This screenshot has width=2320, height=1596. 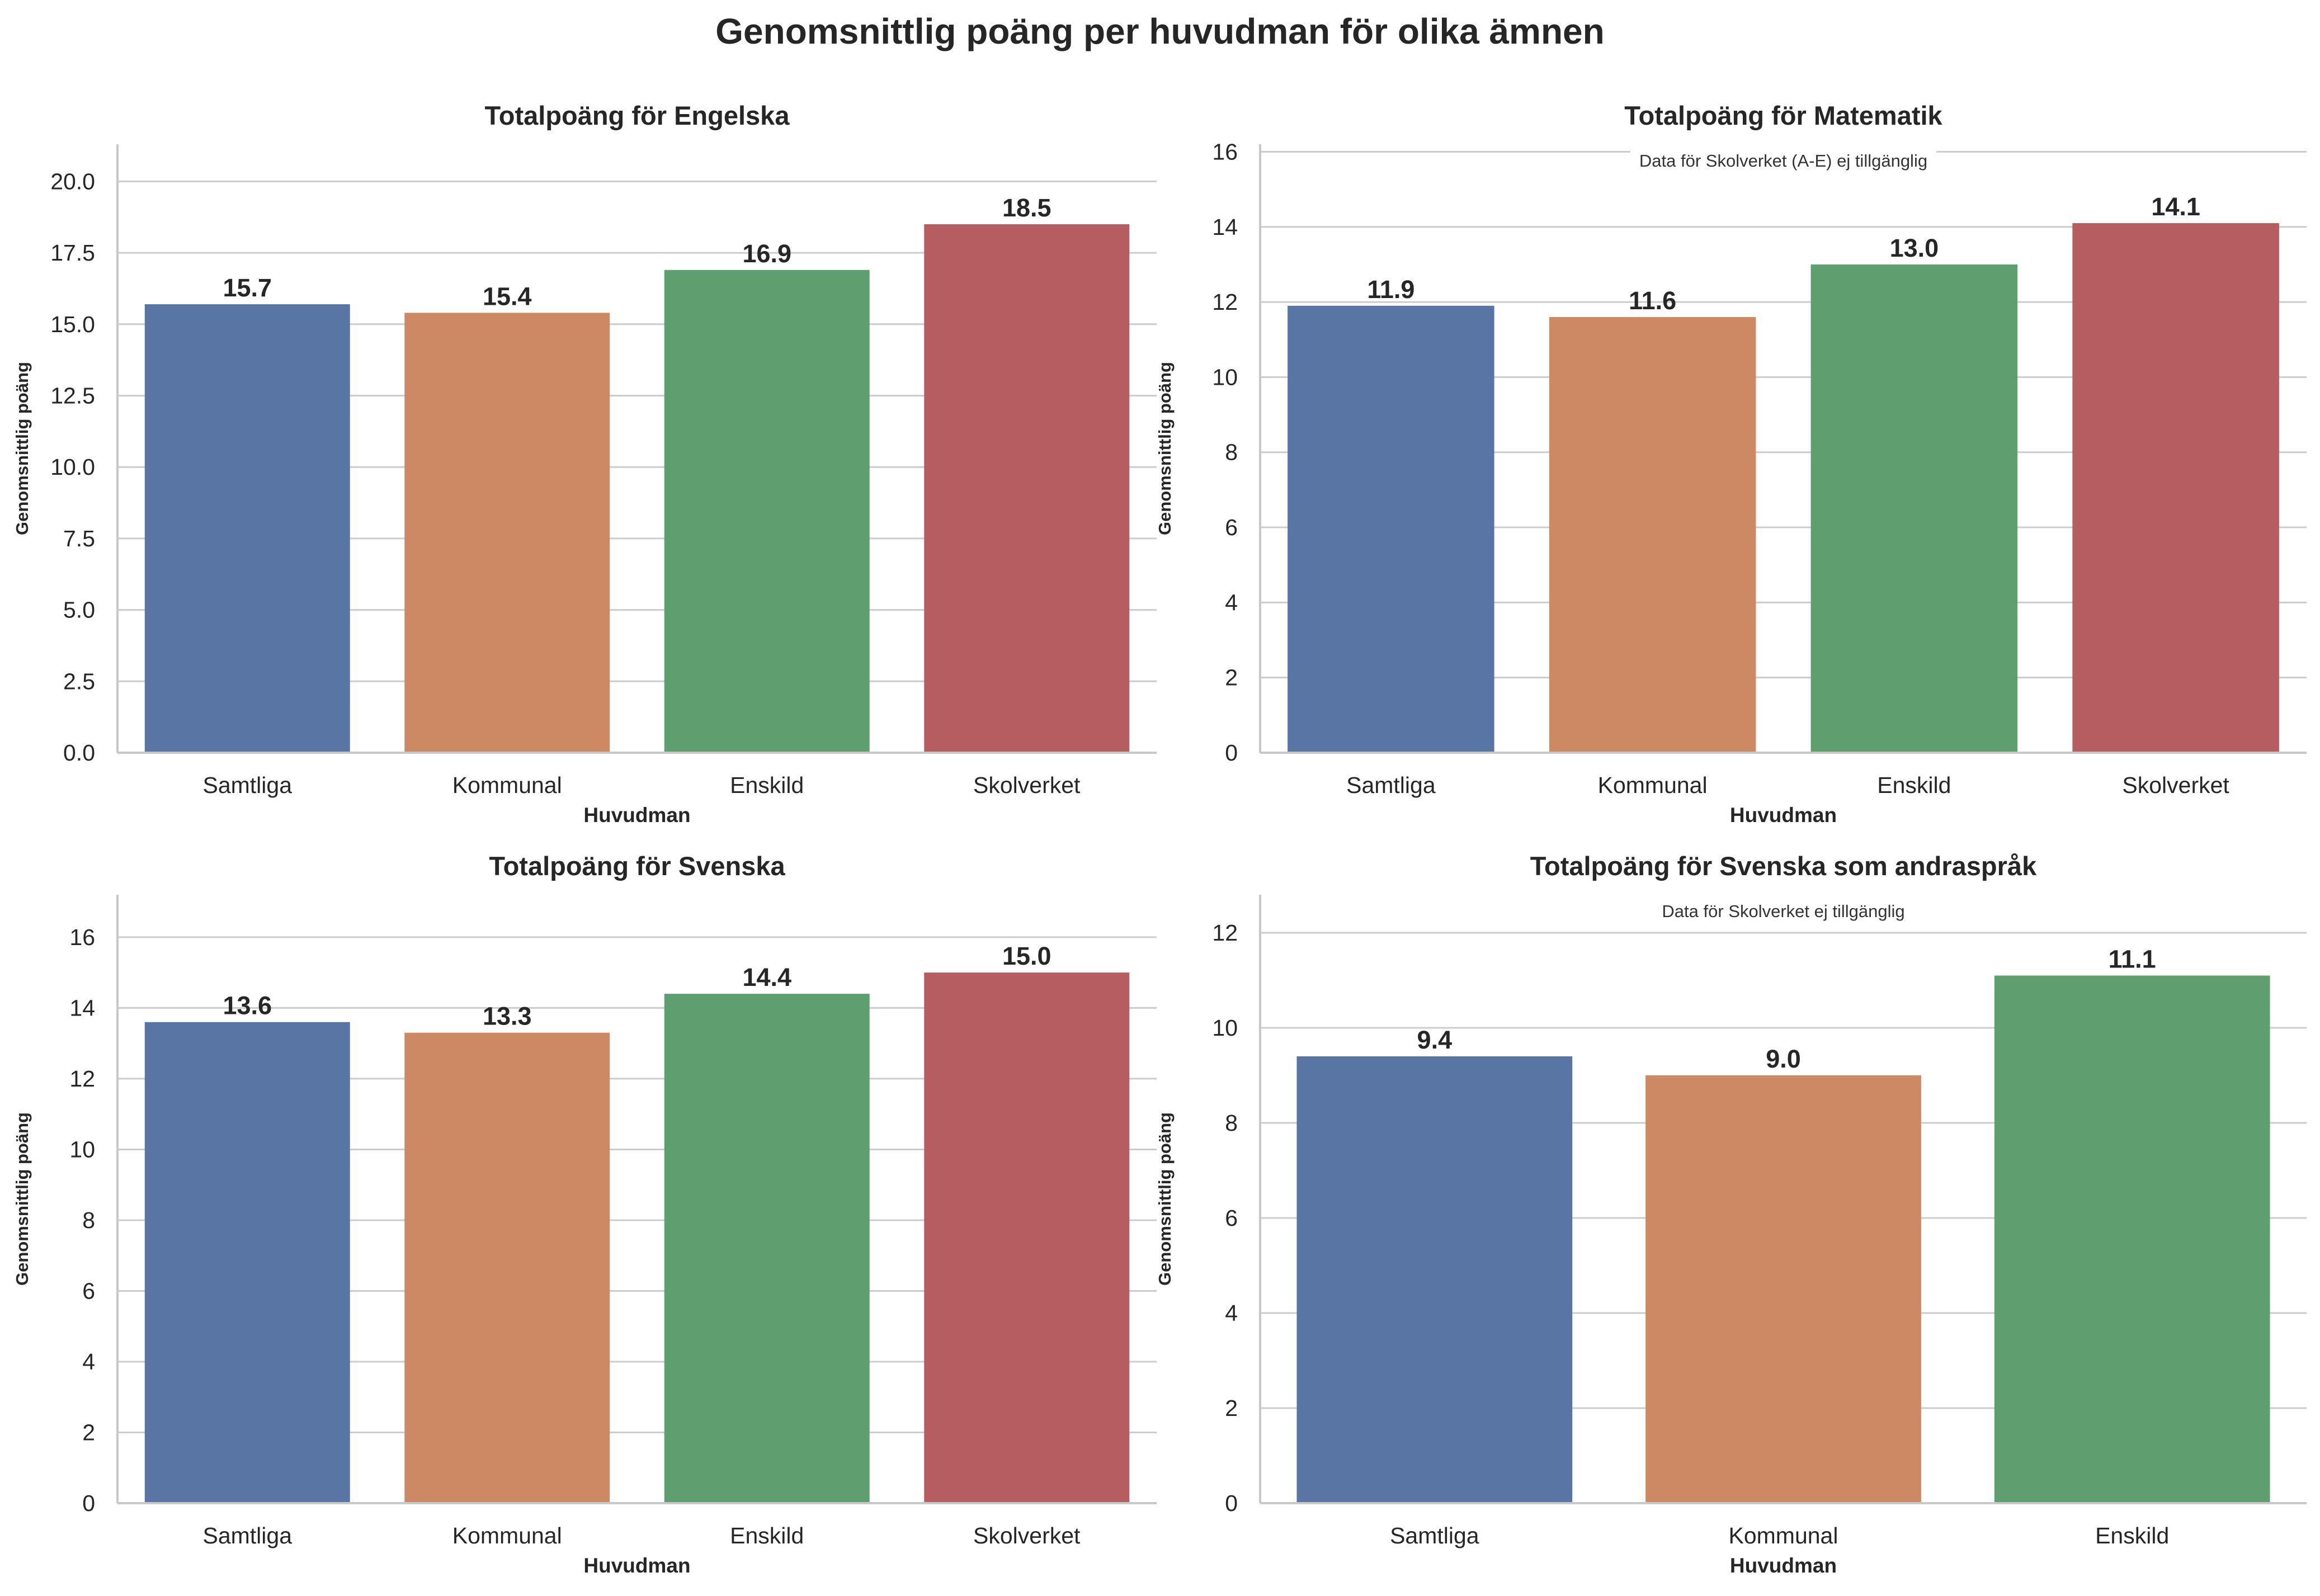 I want to click on y-tick-label: 2.5, so click(x=79, y=681).